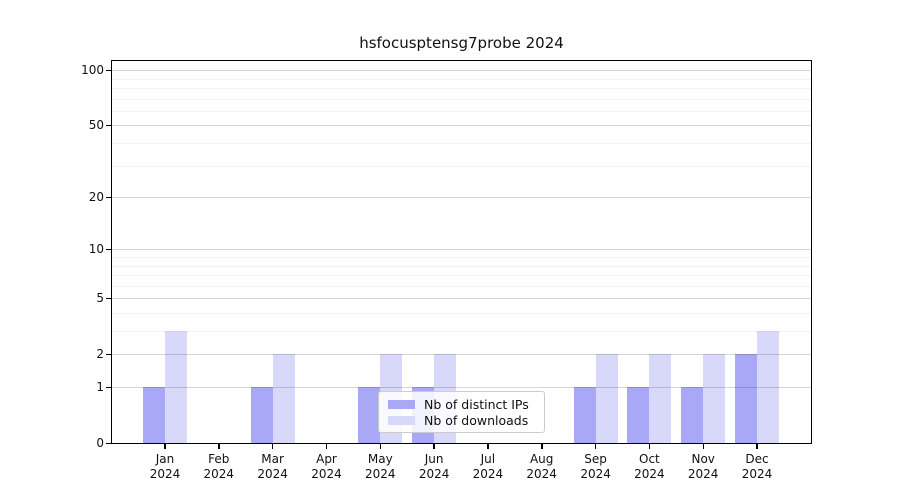  What do you see at coordinates (649, 466) in the screenshot?
I see `x-tick-label-oct: Oct 2024` at bounding box center [649, 466].